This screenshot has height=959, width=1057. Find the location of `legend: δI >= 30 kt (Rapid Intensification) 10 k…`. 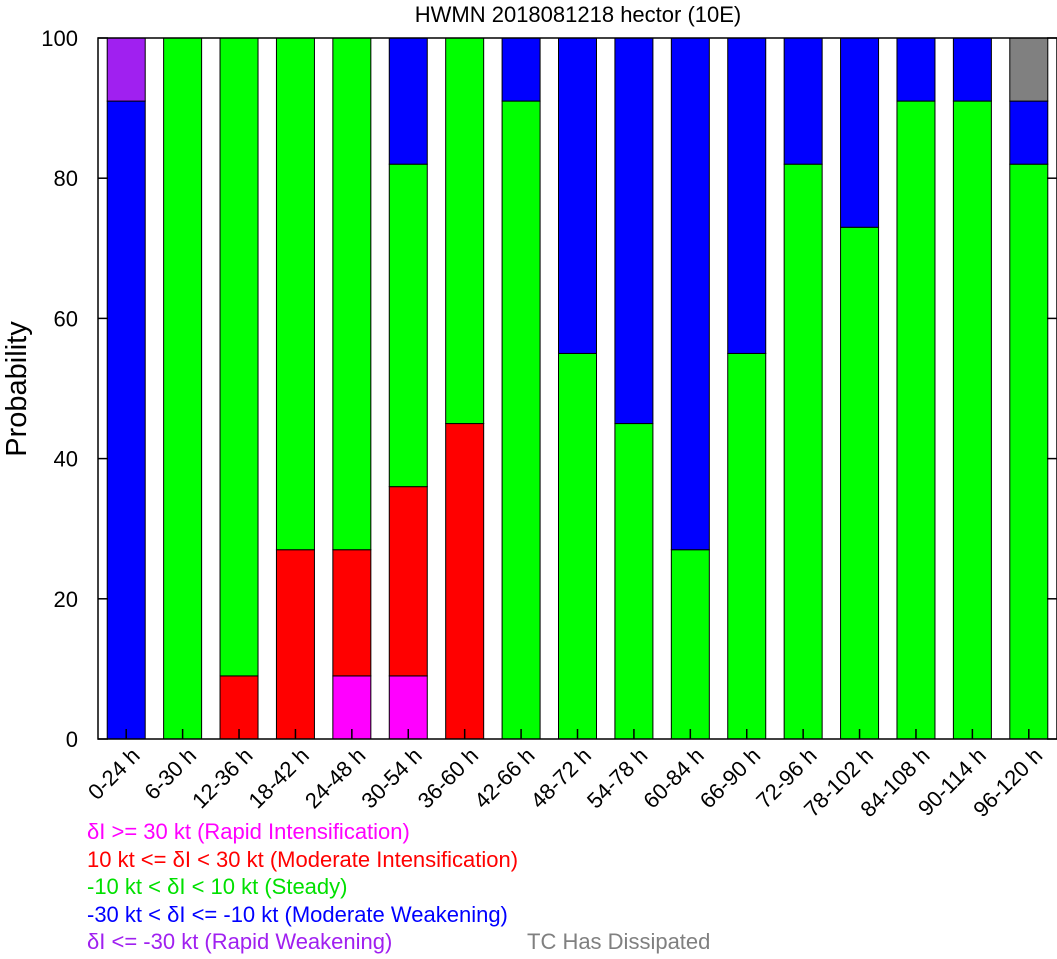

legend: δI >= 30 kt (Rapid Intensification) 10 k… is located at coordinates (398, 887).